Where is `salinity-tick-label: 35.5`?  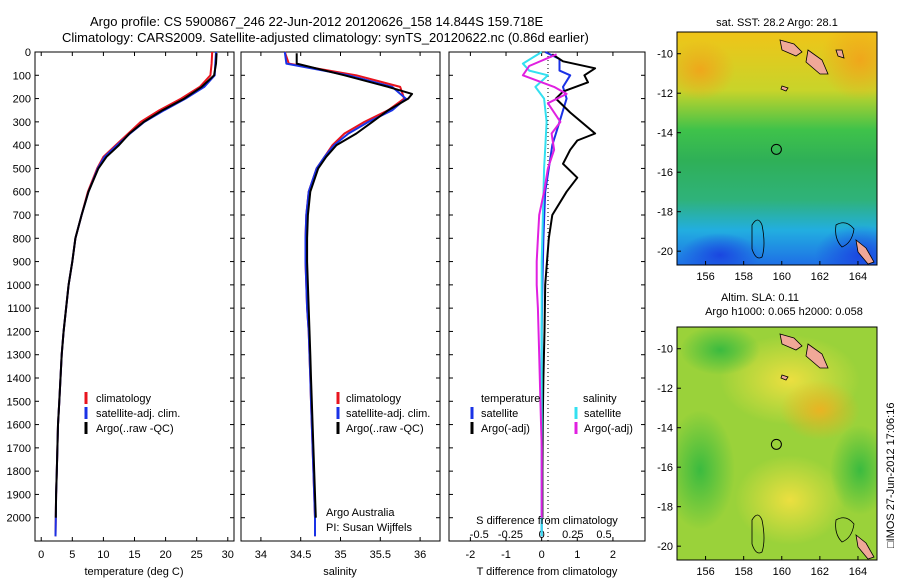 salinity-tick-label: 35.5 is located at coordinates (380, 555).